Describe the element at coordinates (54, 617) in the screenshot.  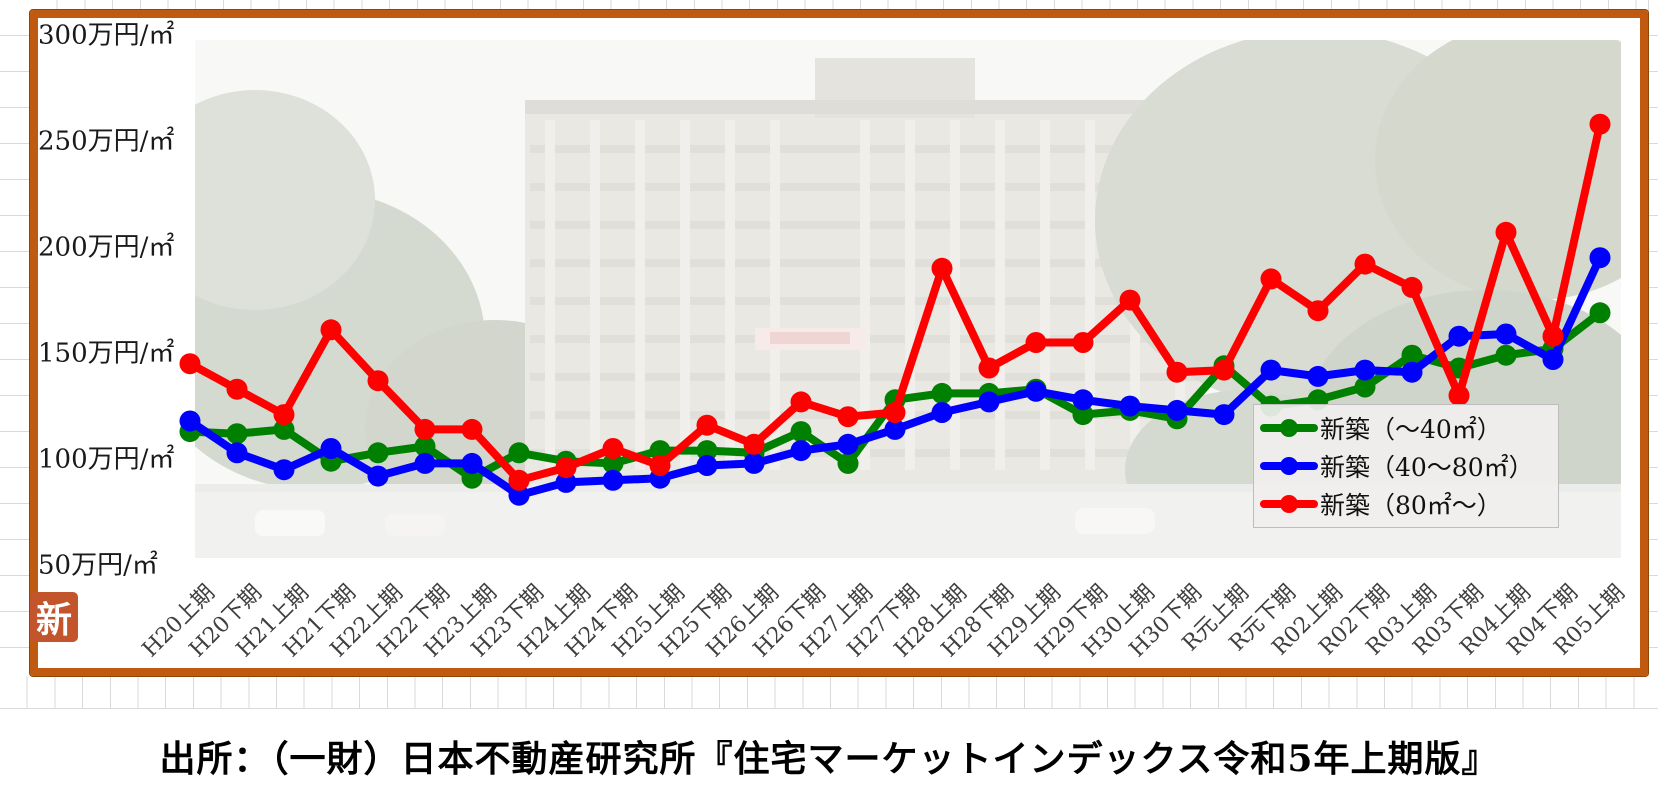
I see `new-stamp-icon: 新` at that location.